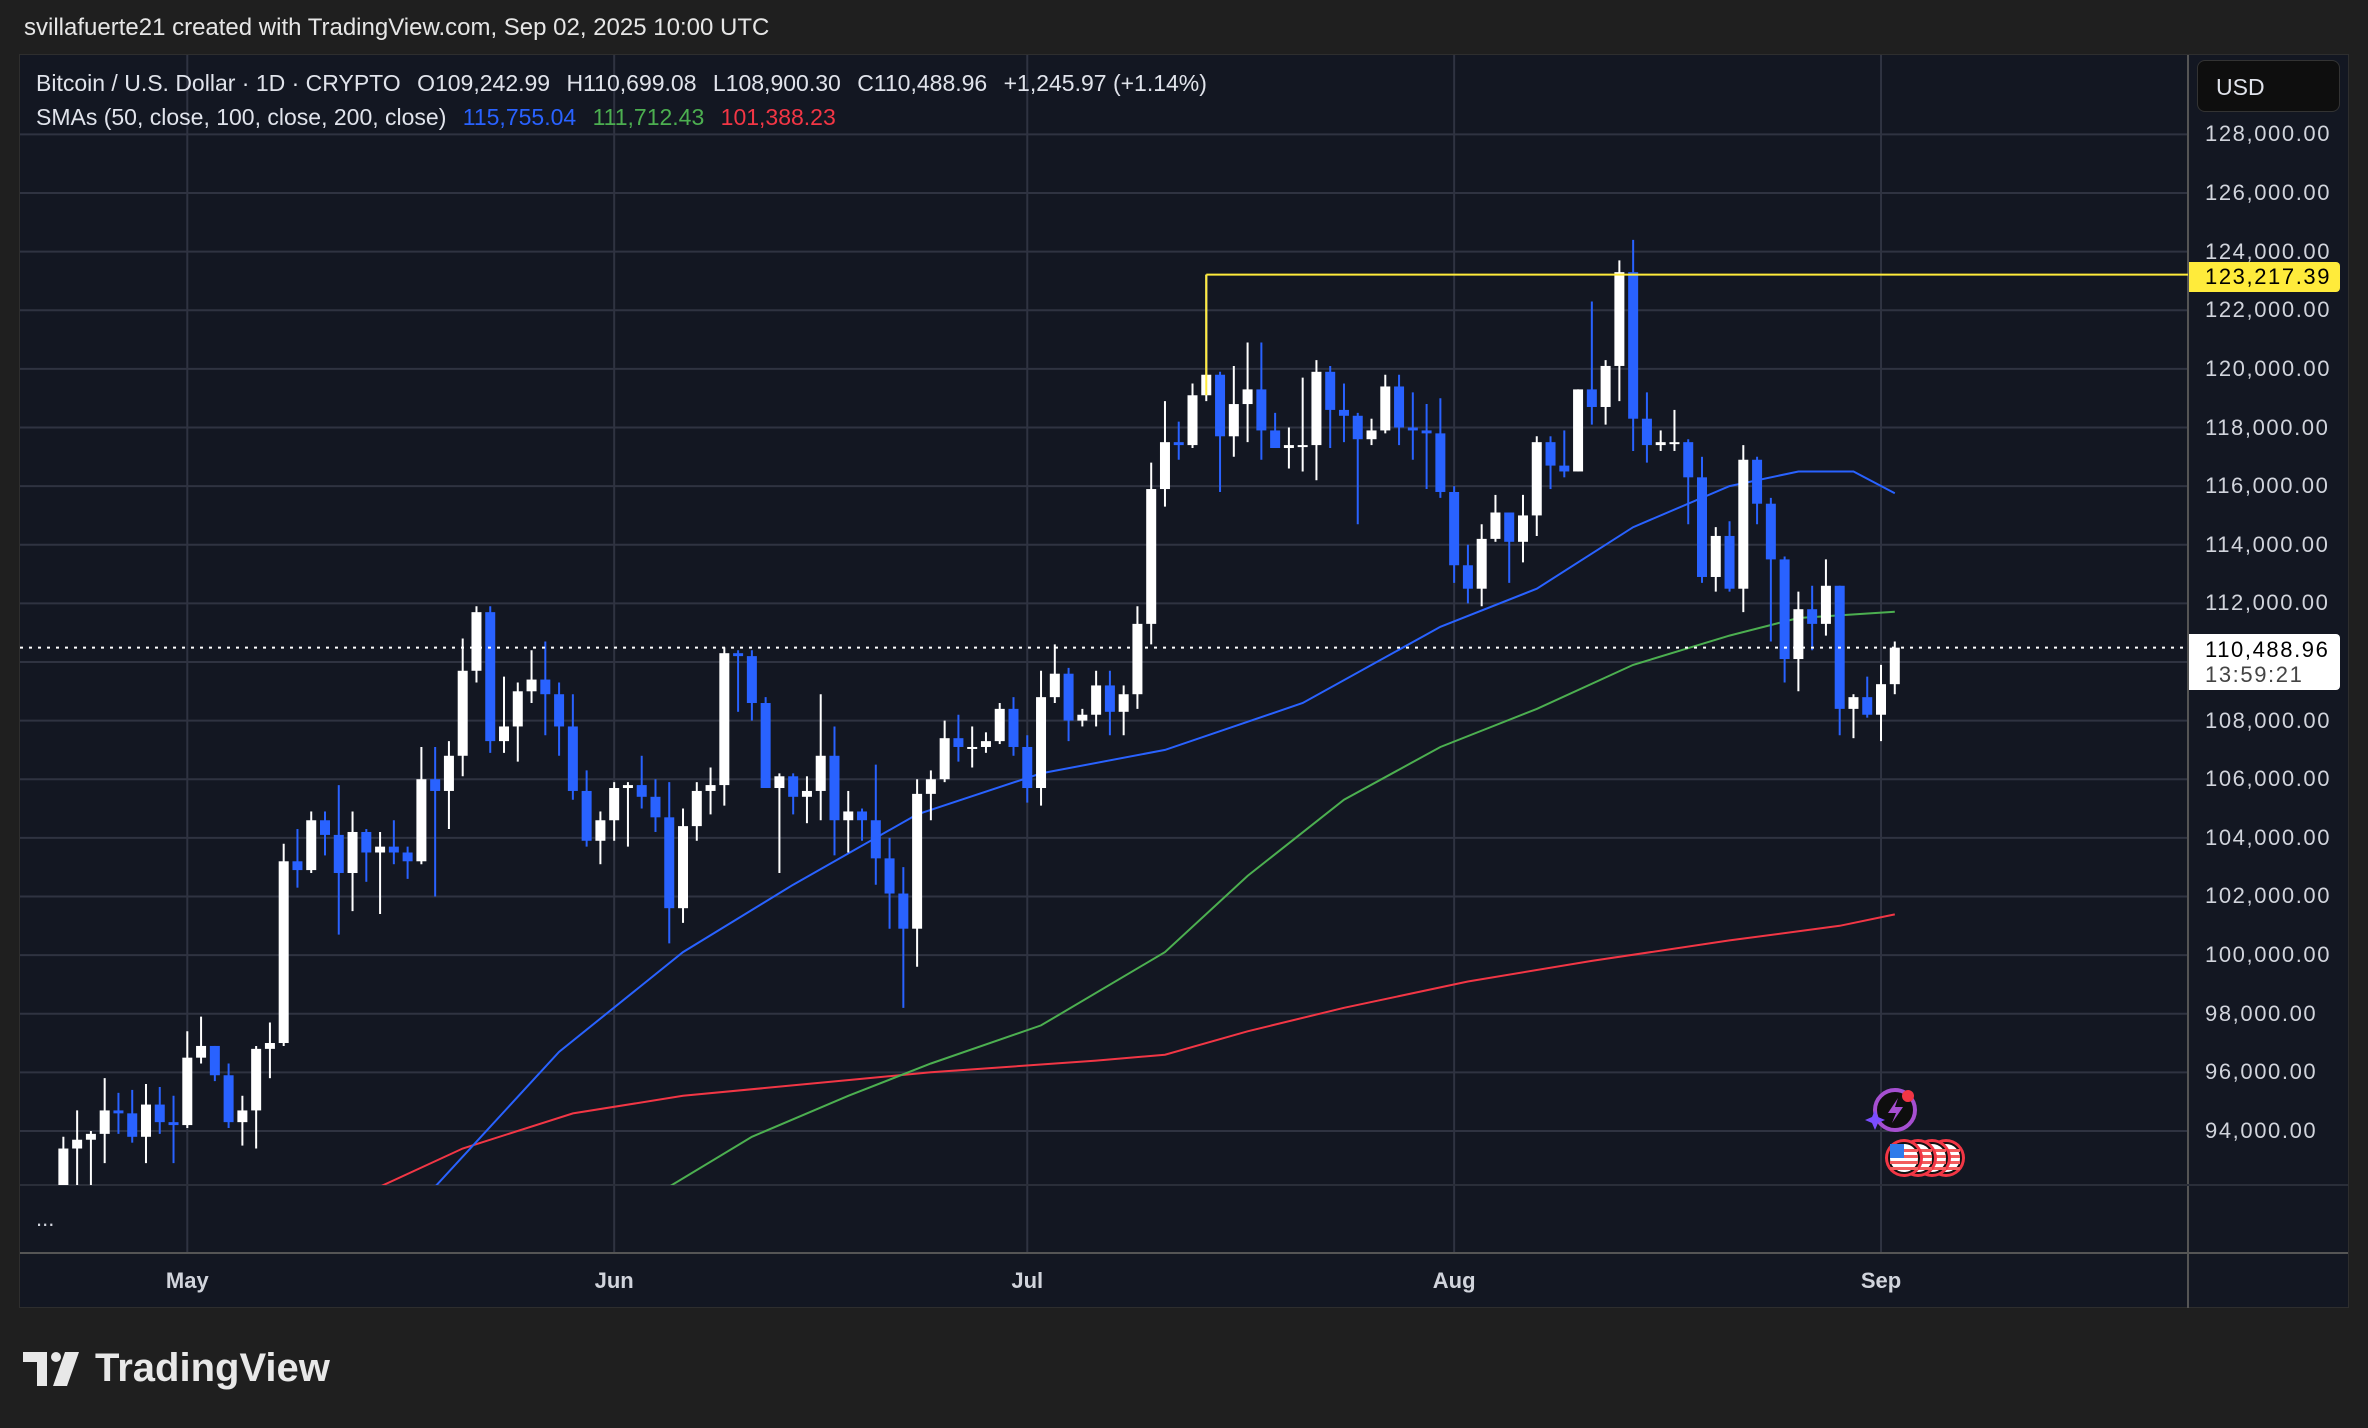 Image resolution: width=2368 pixels, height=1428 pixels. What do you see at coordinates (2268, 368) in the screenshot?
I see `price-tick-label: 120,000.00` at bounding box center [2268, 368].